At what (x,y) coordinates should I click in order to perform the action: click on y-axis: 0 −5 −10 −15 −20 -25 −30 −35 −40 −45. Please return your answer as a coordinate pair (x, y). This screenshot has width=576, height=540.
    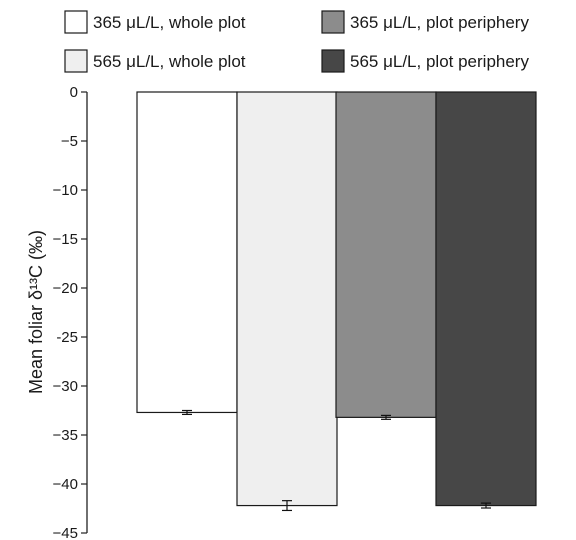
    Looking at the image, I should click on (70, 312).